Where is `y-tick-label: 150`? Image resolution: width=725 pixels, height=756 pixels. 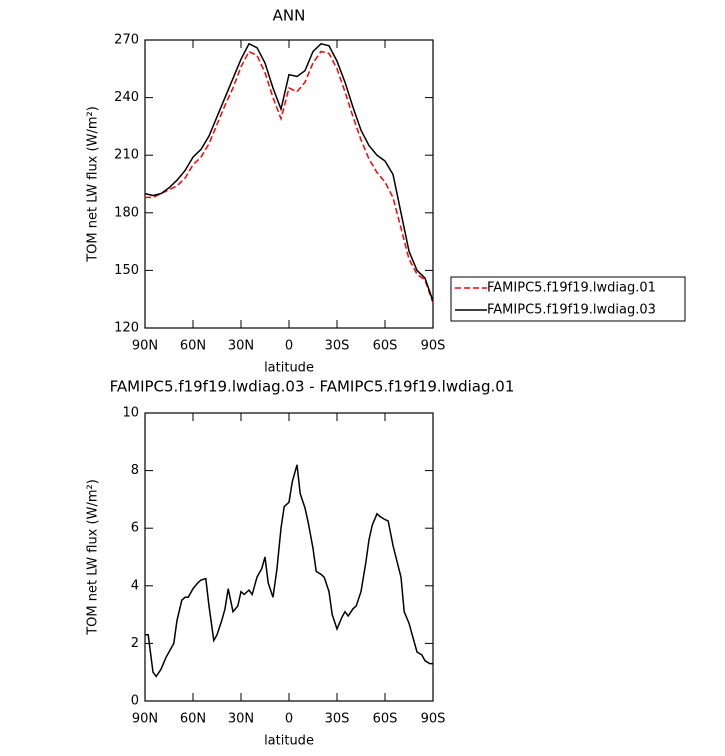 y-tick-label: 150 is located at coordinates (126, 270).